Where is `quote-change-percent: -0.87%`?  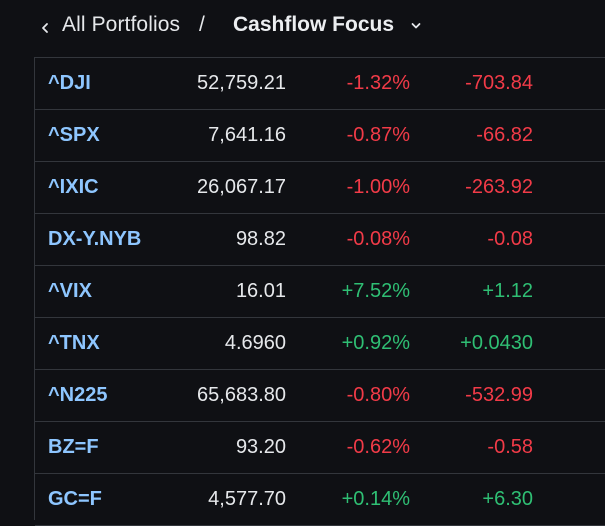
quote-change-percent: -0.87% is located at coordinates (378, 135).